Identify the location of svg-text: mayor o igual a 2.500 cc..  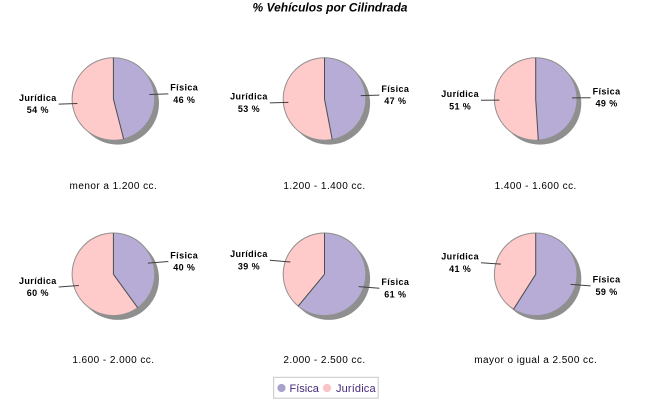
(535, 360).